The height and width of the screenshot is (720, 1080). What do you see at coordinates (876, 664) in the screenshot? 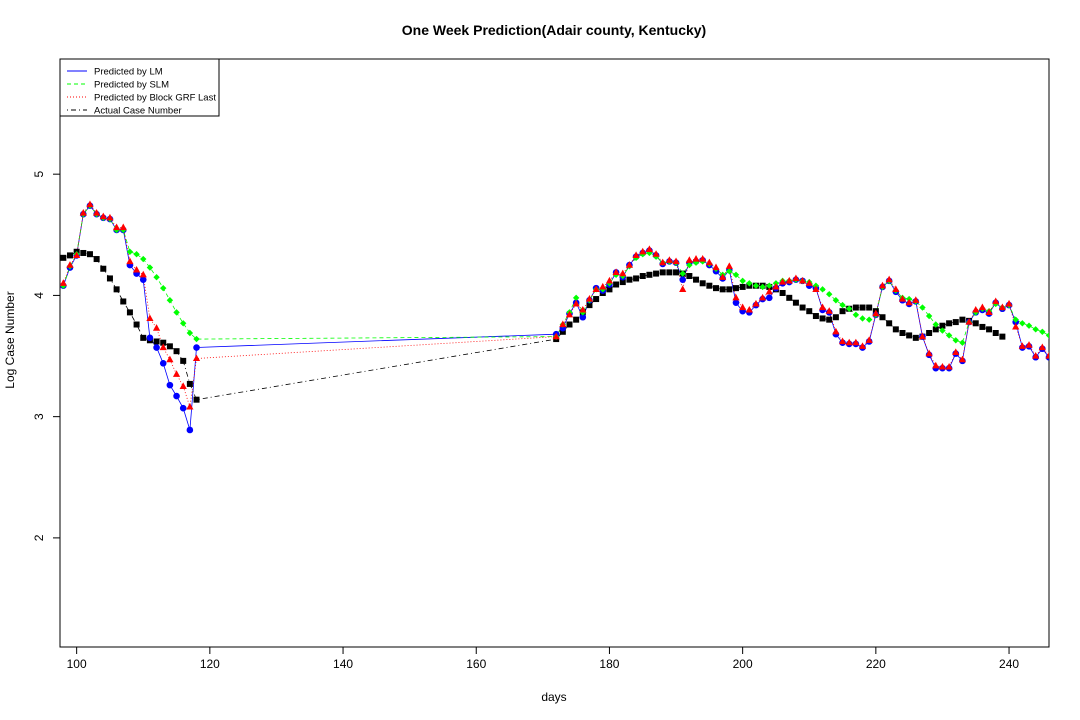
I see `x-tick-label: 220` at bounding box center [876, 664].